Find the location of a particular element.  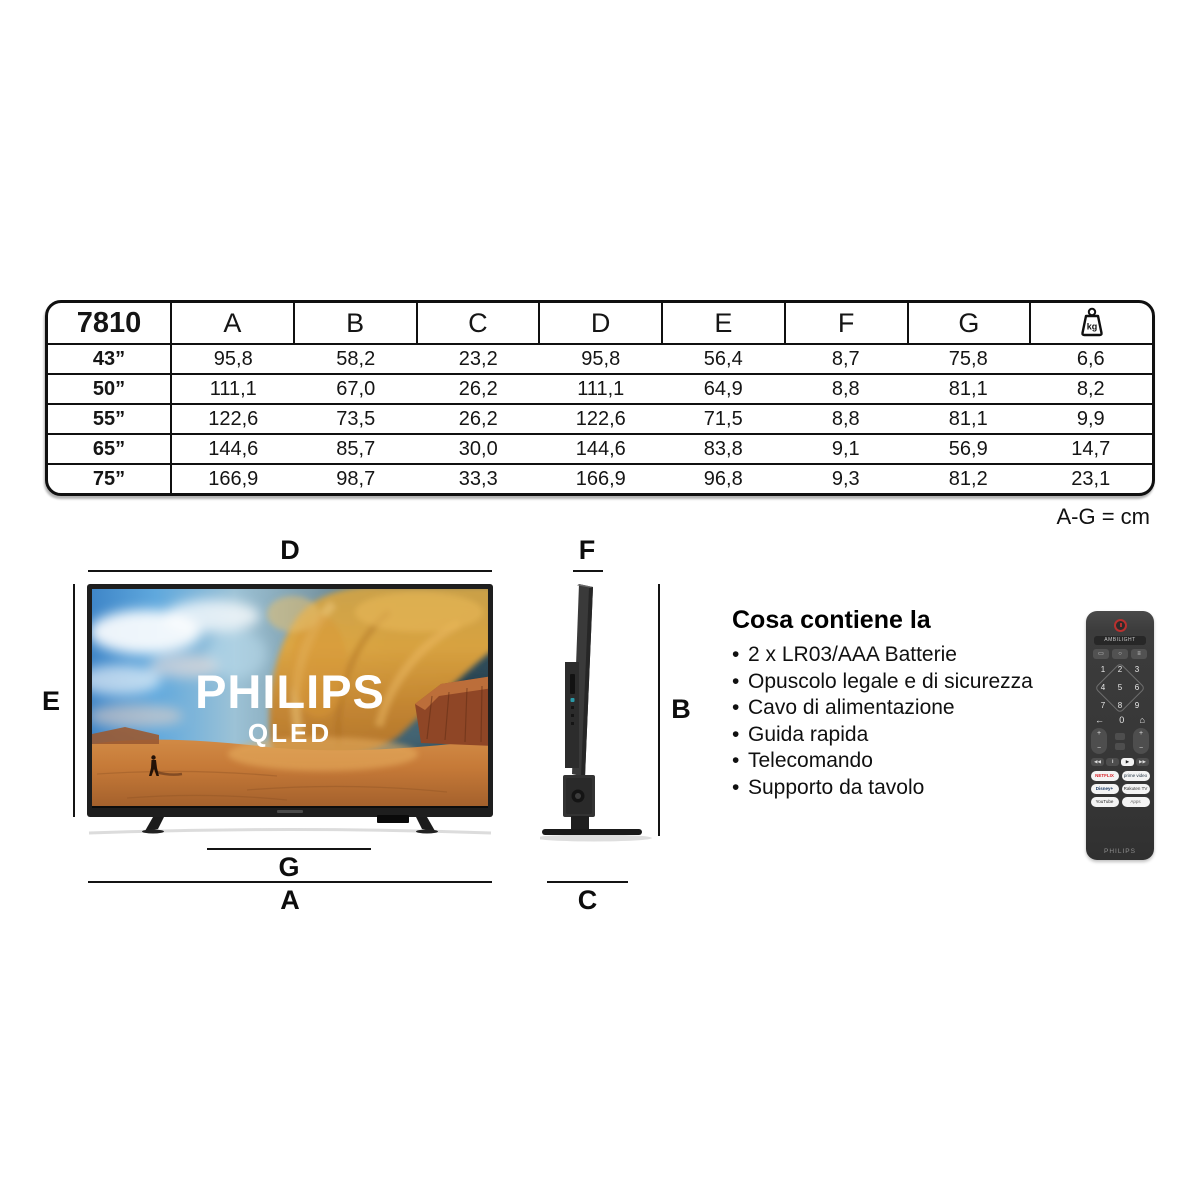

size-cell: 43” is located at coordinates (110, 359).